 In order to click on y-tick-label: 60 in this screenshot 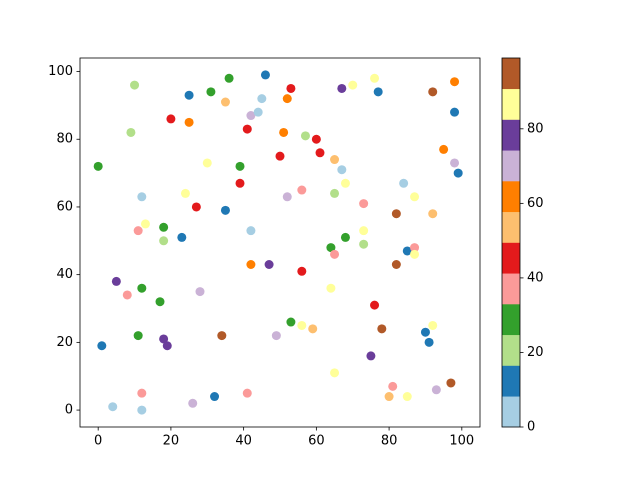, I will do `click(64, 206)`.